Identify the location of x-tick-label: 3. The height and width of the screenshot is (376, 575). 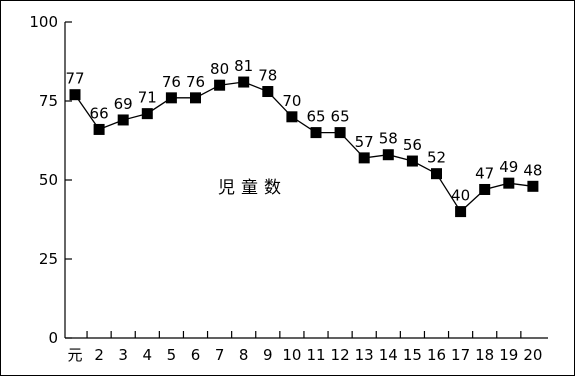
(123, 355).